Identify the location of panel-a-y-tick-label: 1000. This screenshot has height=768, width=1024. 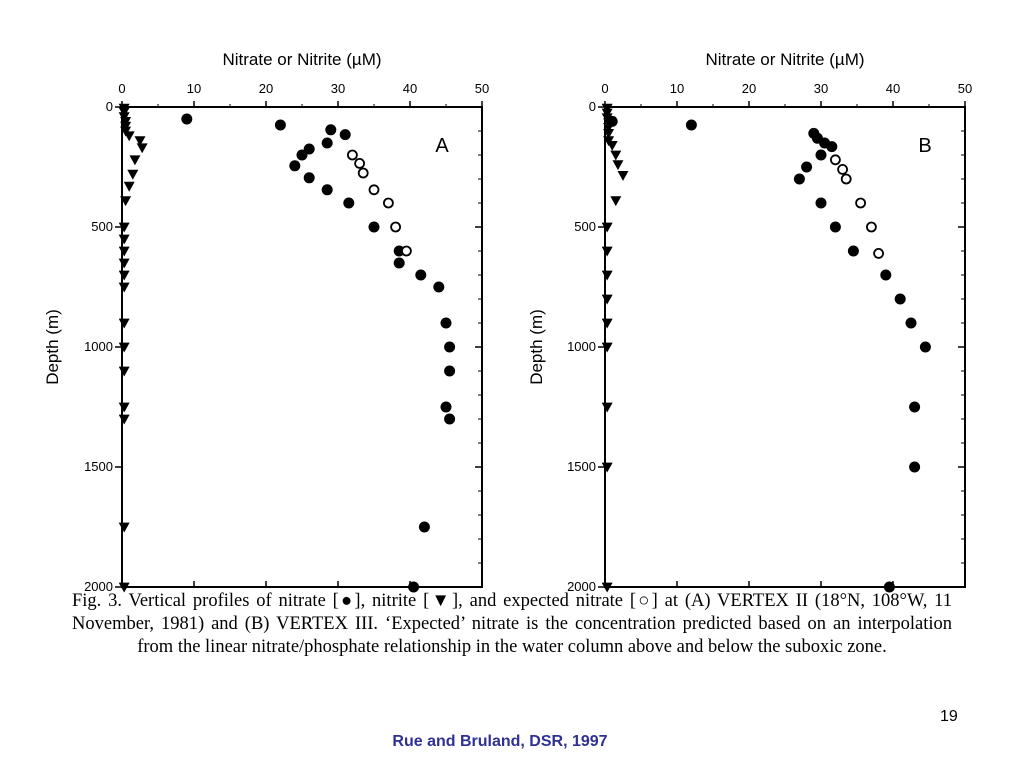
(98, 346).